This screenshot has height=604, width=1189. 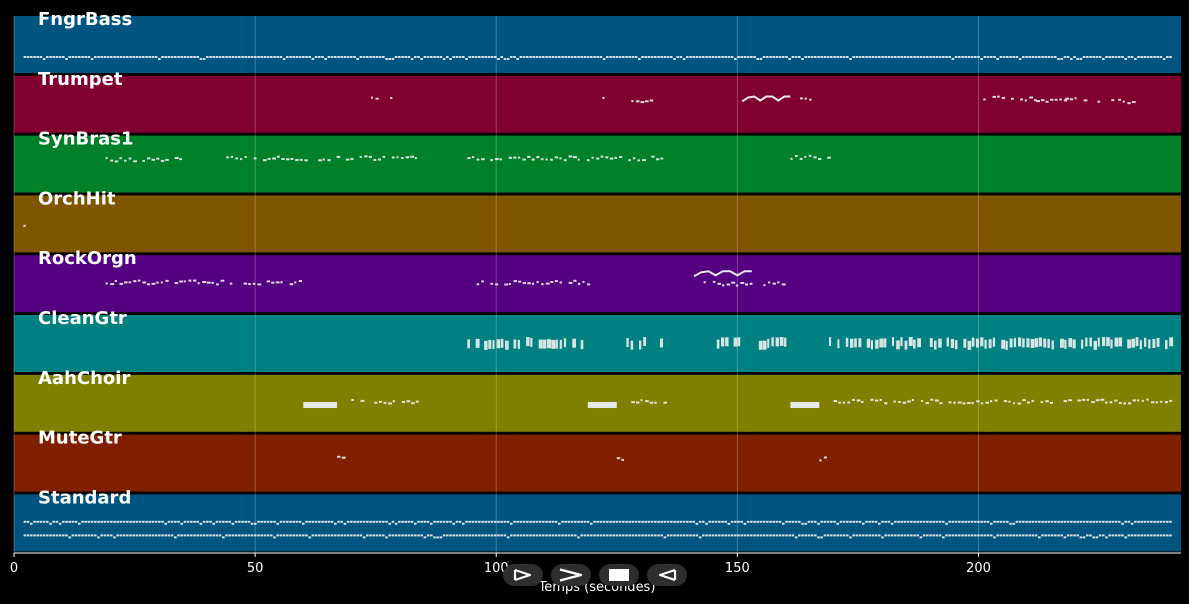 What do you see at coordinates (87, 258) in the screenshot?
I see `track-name: RockOrgn` at bounding box center [87, 258].